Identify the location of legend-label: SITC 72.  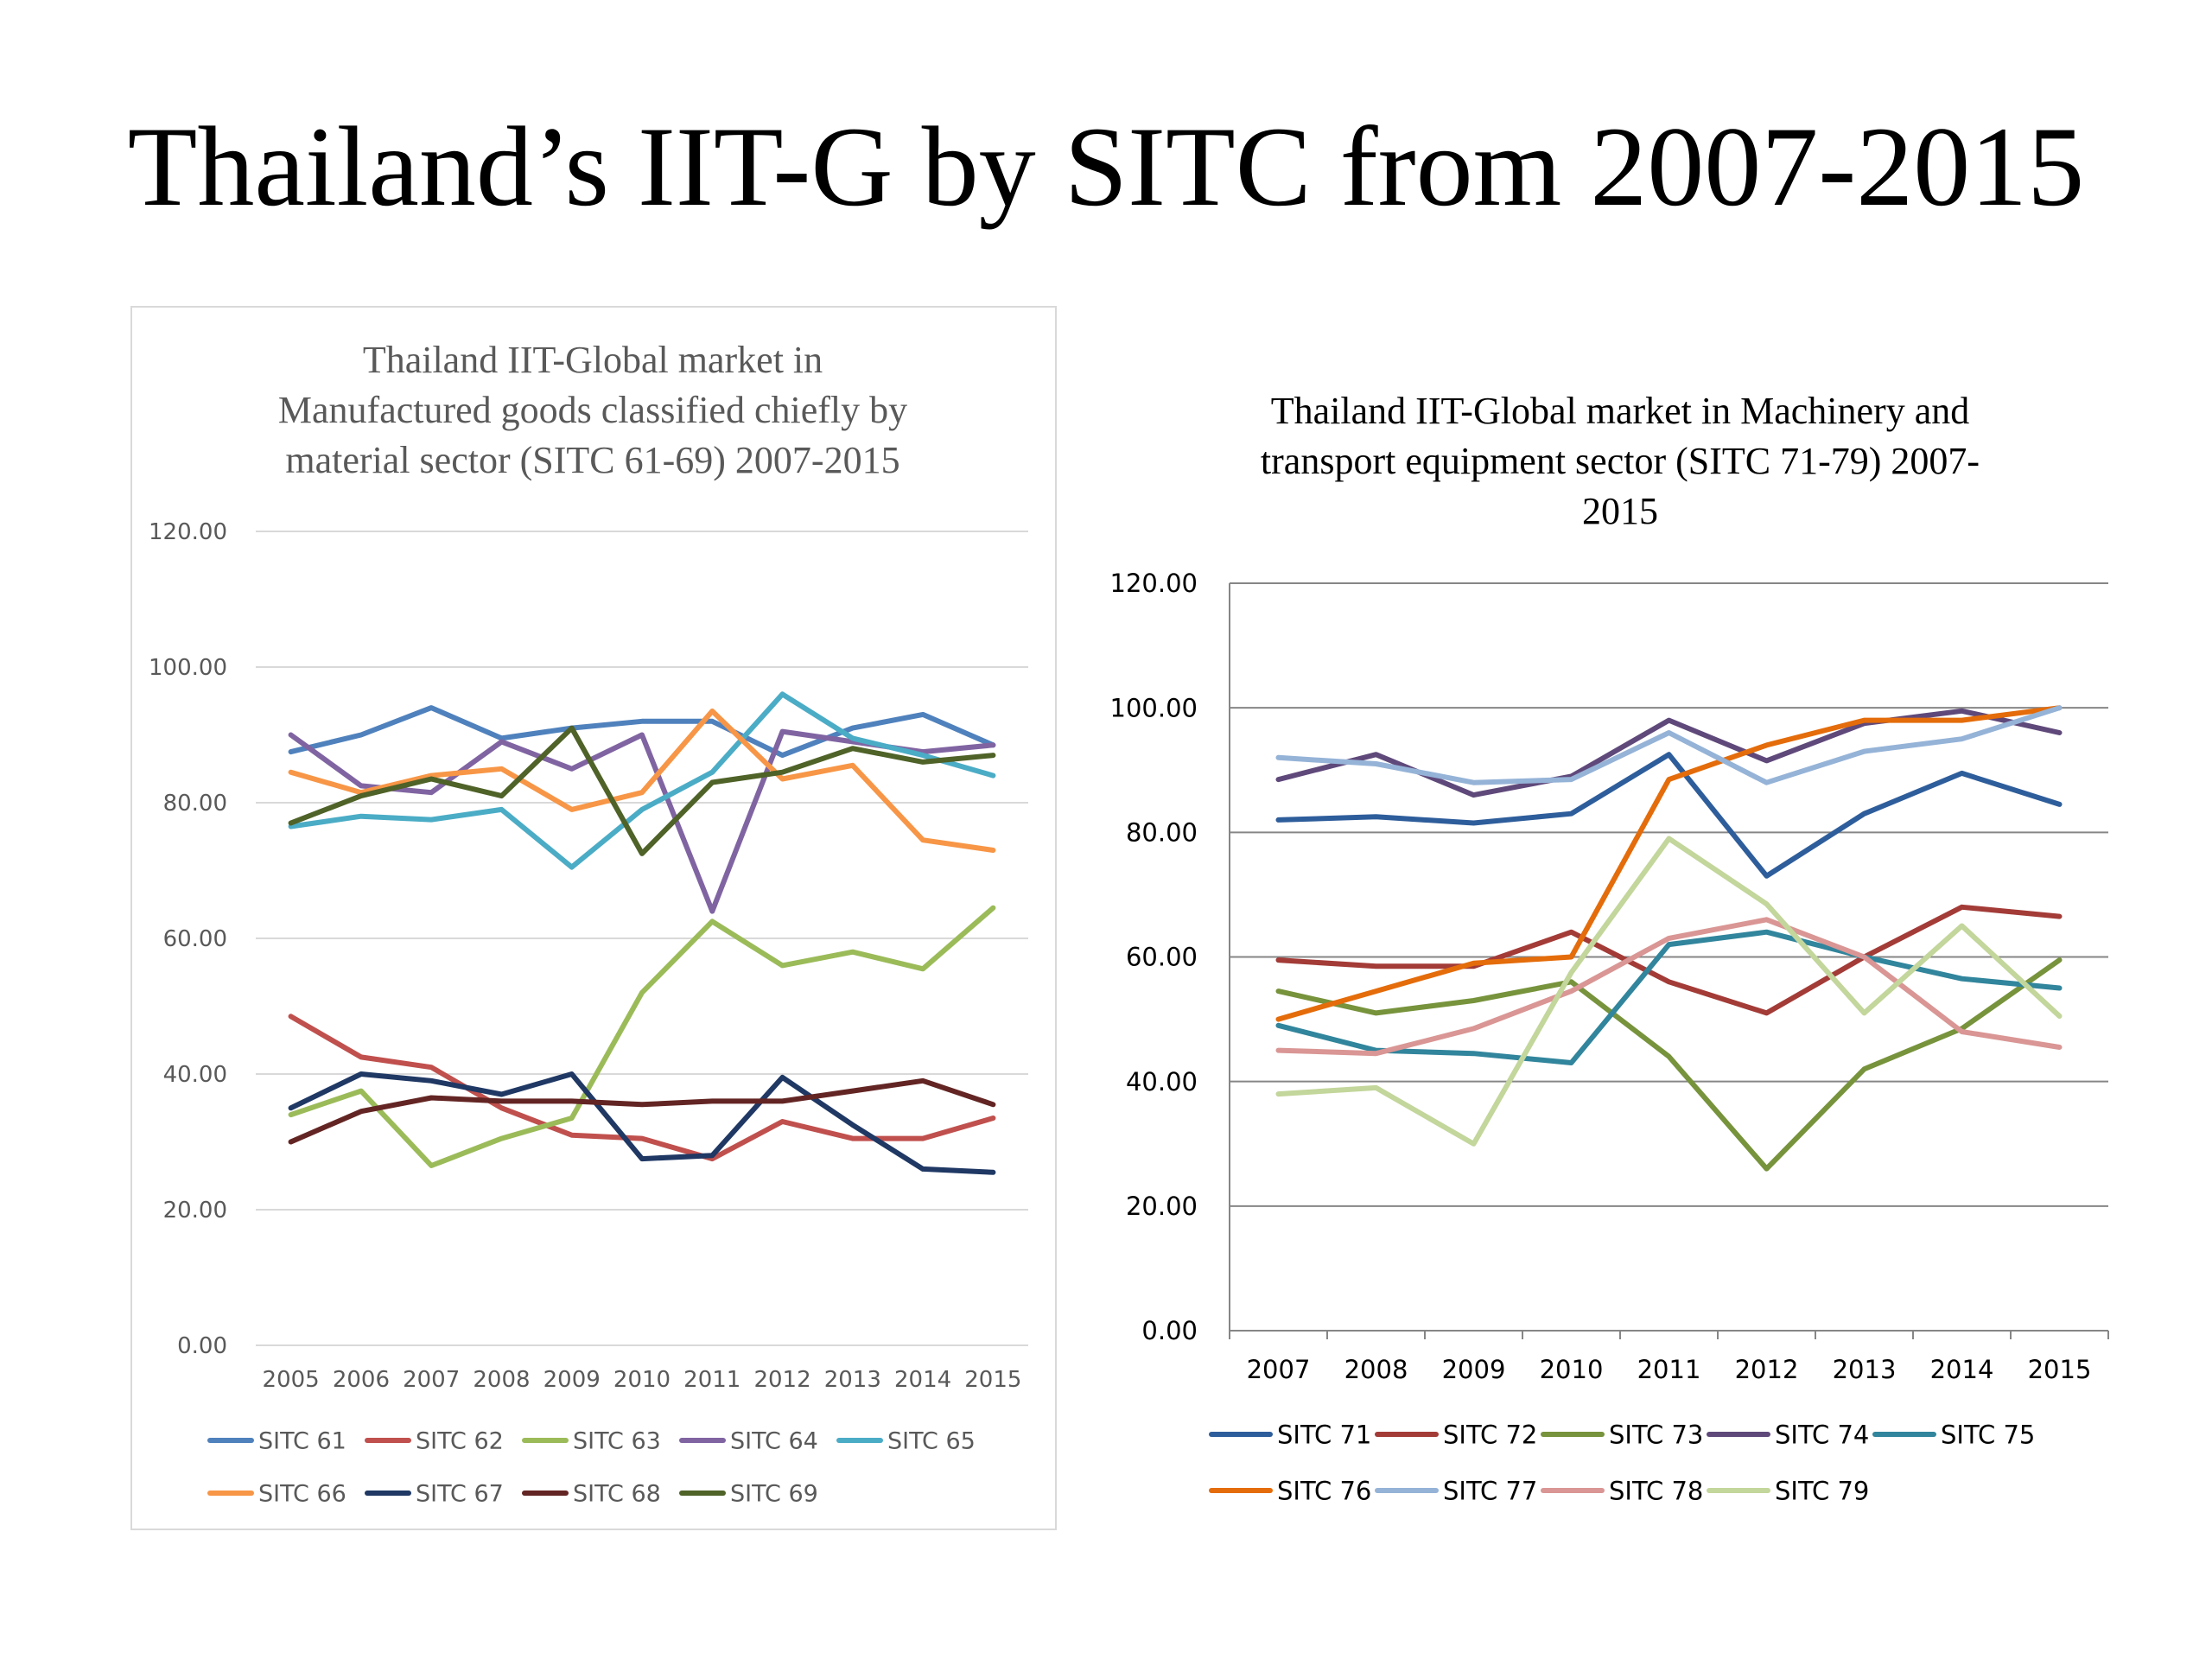
(1490, 1434).